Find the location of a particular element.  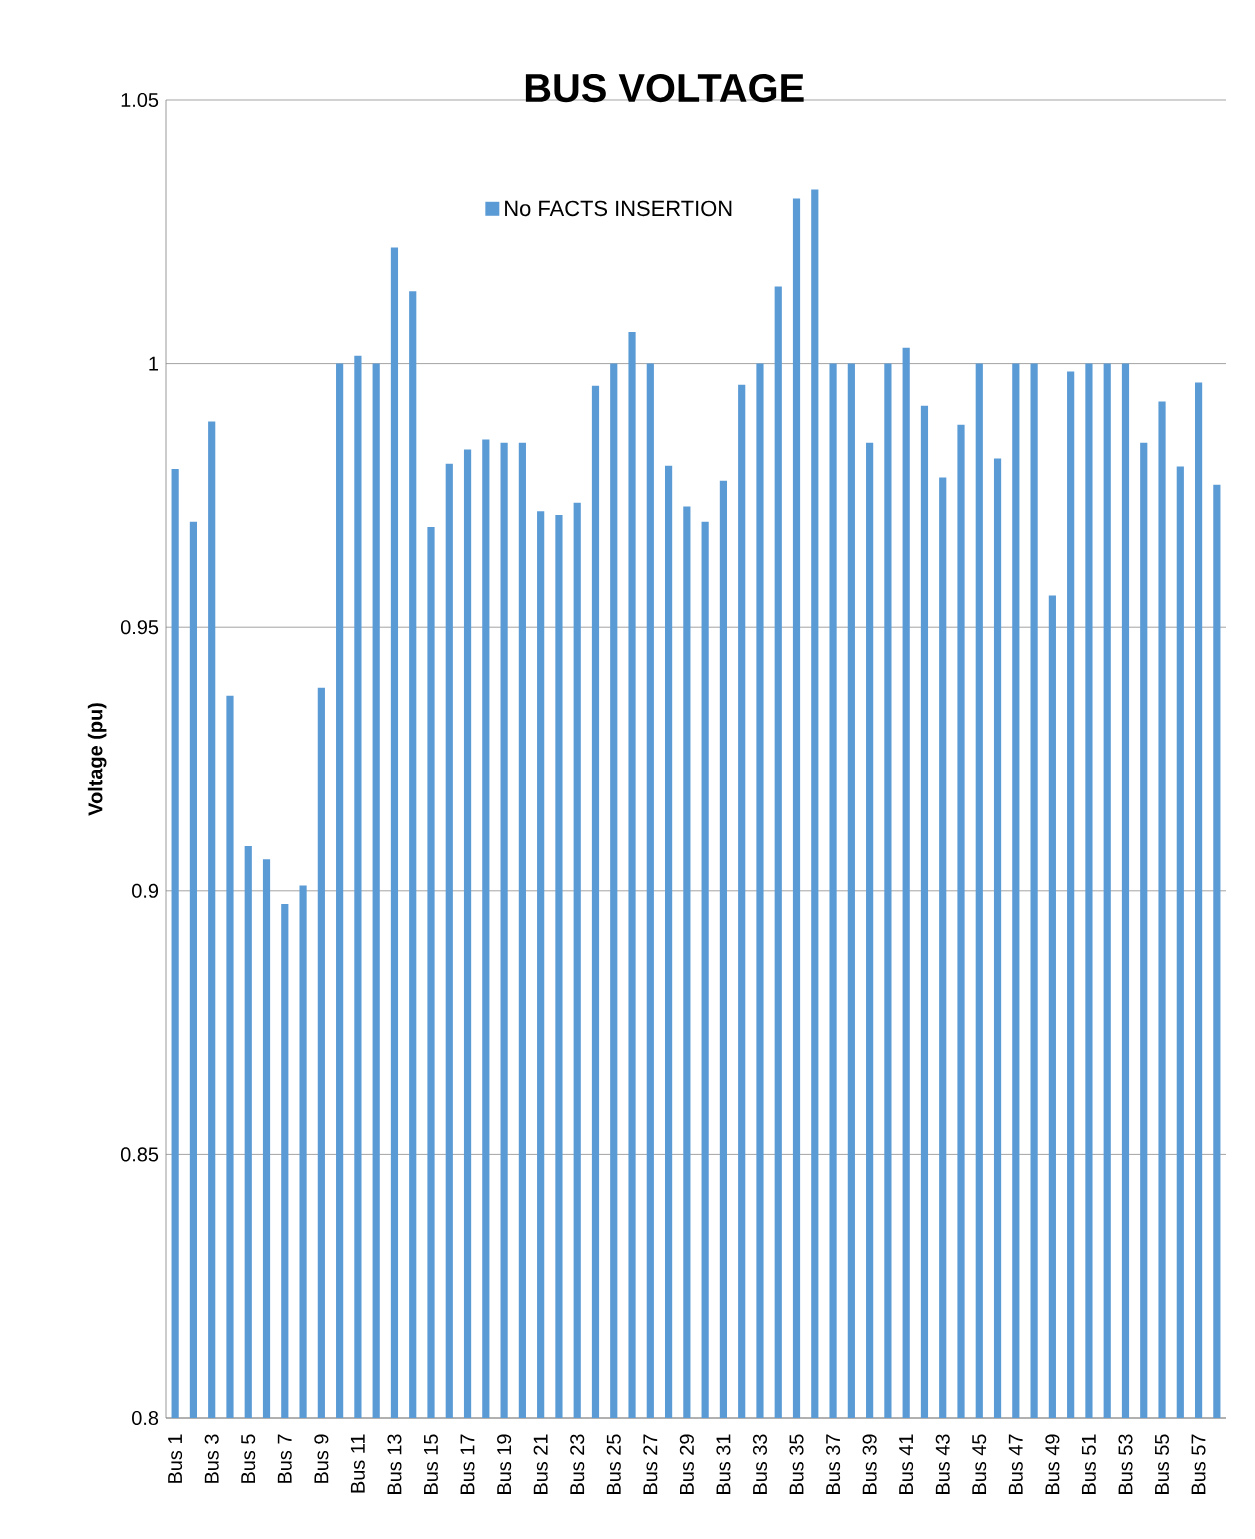

legend-label: No FACTS INSERTION is located at coordinates (618, 208).